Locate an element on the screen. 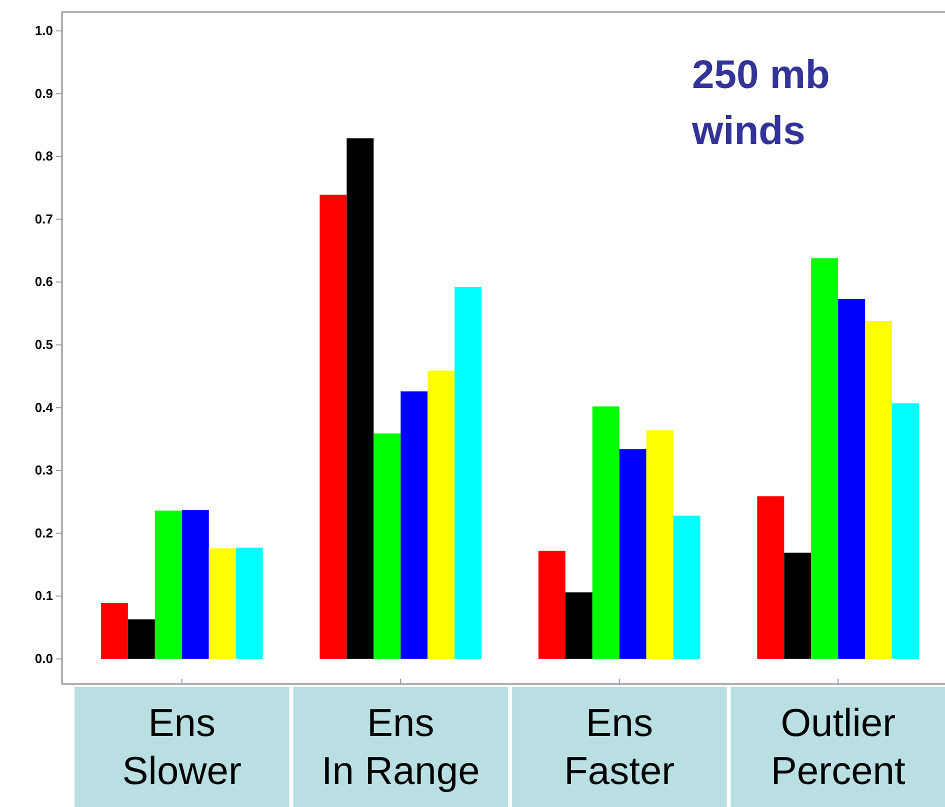 This screenshot has width=945, height=807. y-tick-label: 0.9 is located at coordinates (43, 93).